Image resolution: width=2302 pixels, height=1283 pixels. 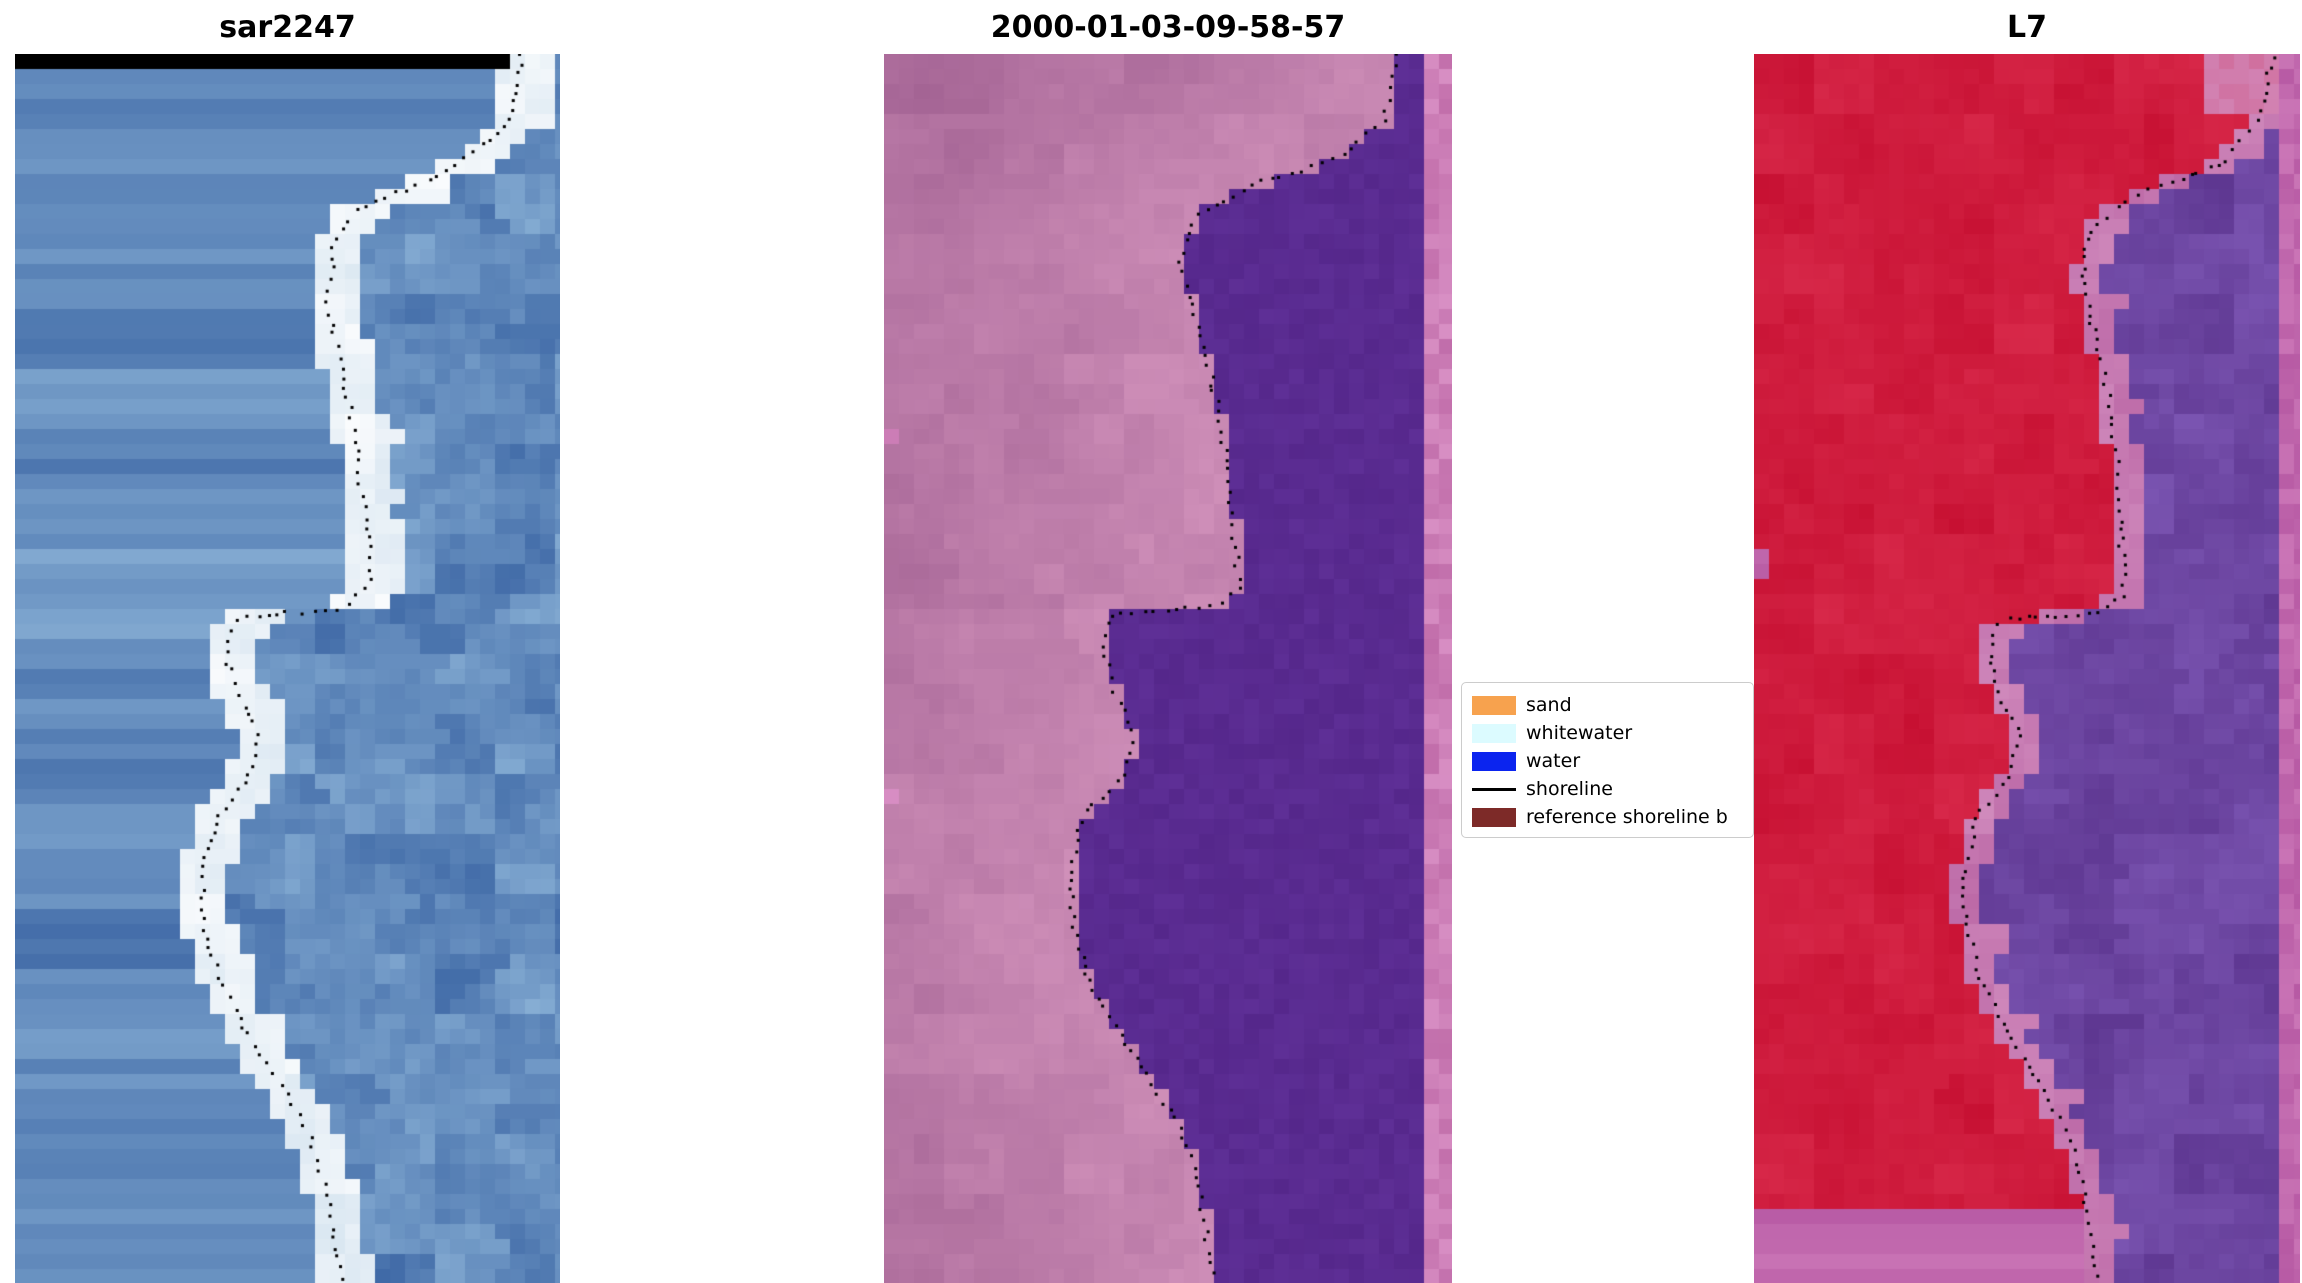 I want to click on legend-label-reference-shoreline-buffer: reference shoreline b, so click(x=1627, y=817).